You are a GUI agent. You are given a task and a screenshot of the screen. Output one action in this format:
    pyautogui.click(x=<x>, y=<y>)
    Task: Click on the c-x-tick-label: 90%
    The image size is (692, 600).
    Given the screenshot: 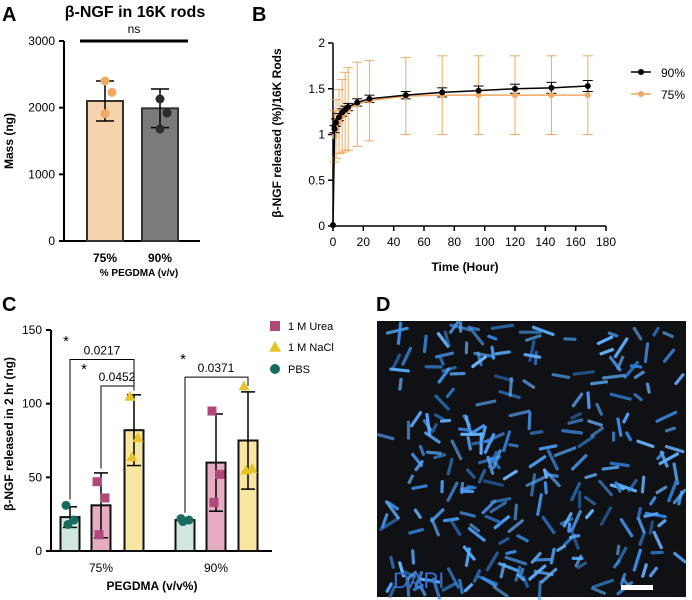 What is the action you would take?
    pyautogui.click(x=216, y=568)
    